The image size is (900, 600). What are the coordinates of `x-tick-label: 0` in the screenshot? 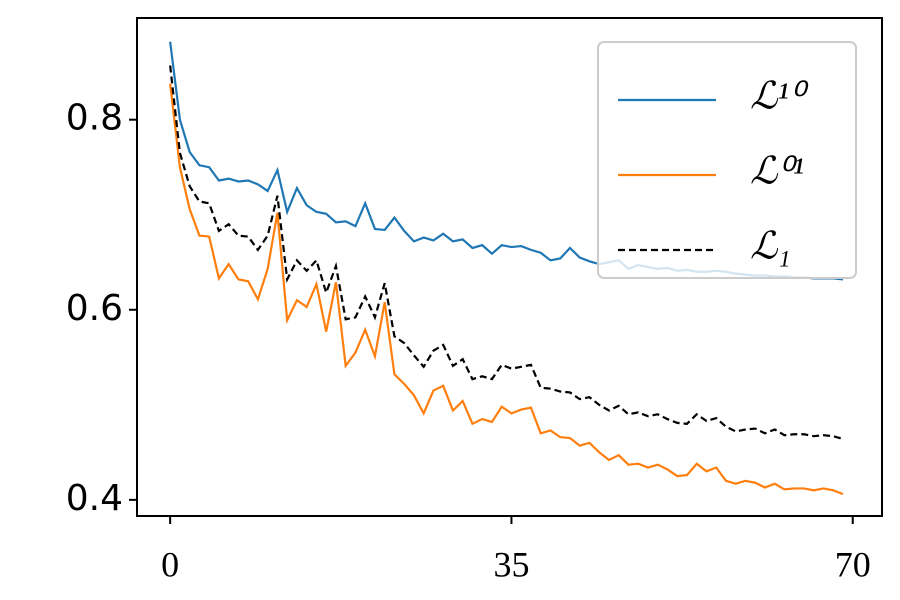 It's located at (170, 564).